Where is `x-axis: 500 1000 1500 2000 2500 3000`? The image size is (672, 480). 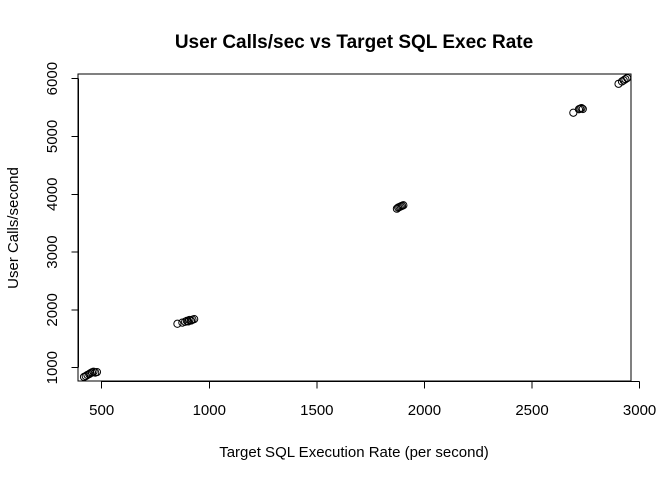 x-axis: 500 1000 1500 2000 2500 3000 is located at coordinates (372, 400).